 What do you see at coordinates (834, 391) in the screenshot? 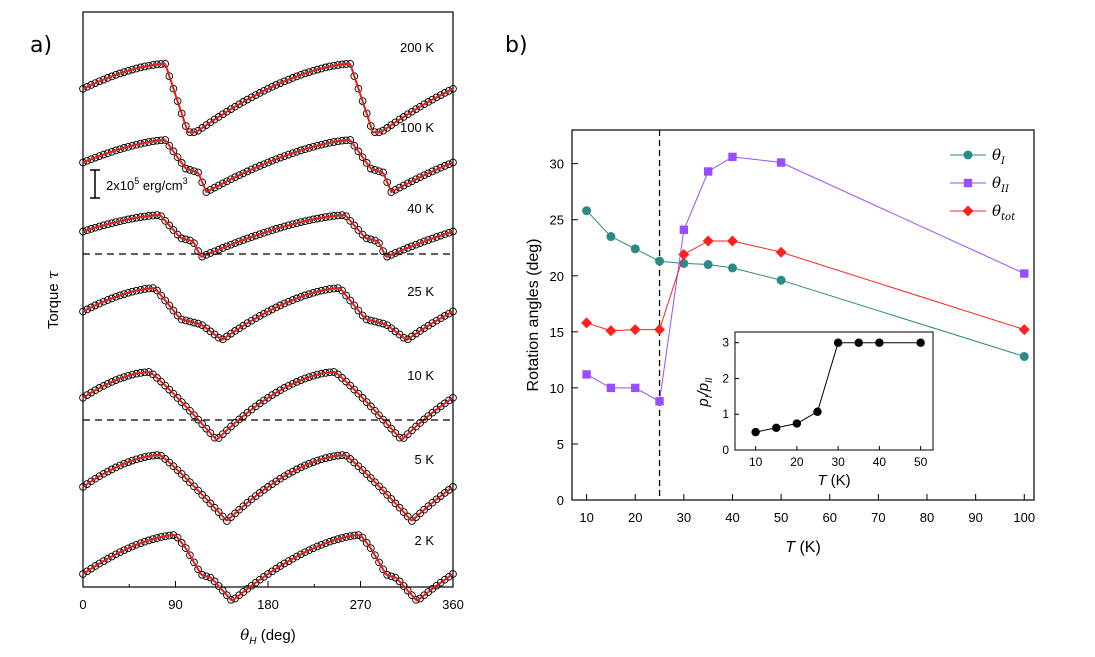
I see `inset-frame` at bounding box center [834, 391].